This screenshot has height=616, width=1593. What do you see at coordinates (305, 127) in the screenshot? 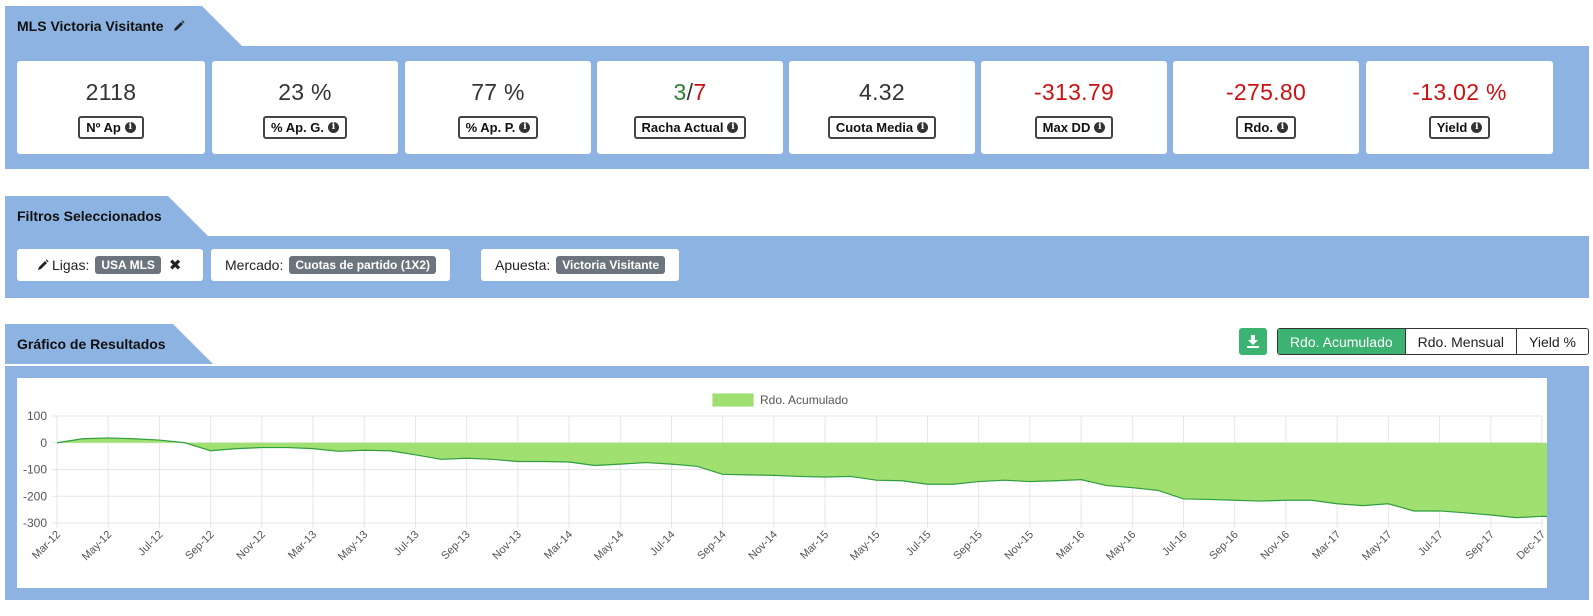
I see `stat-label-button: % Ap. G. i` at bounding box center [305, 127].